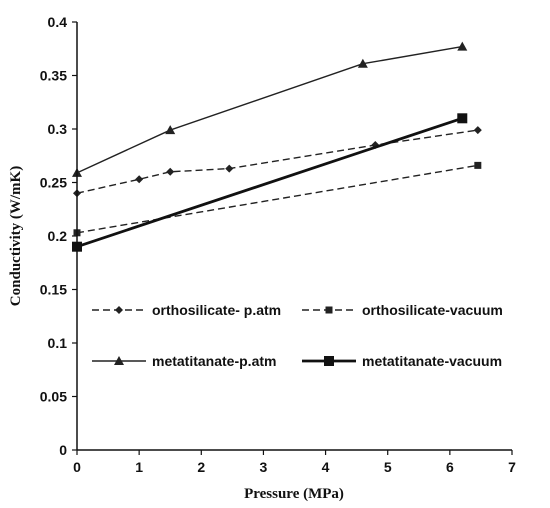 Image resolution: width=550 pixels, height=508 pixels. I want to click on x-tick-label: 6, so click(450, 467).